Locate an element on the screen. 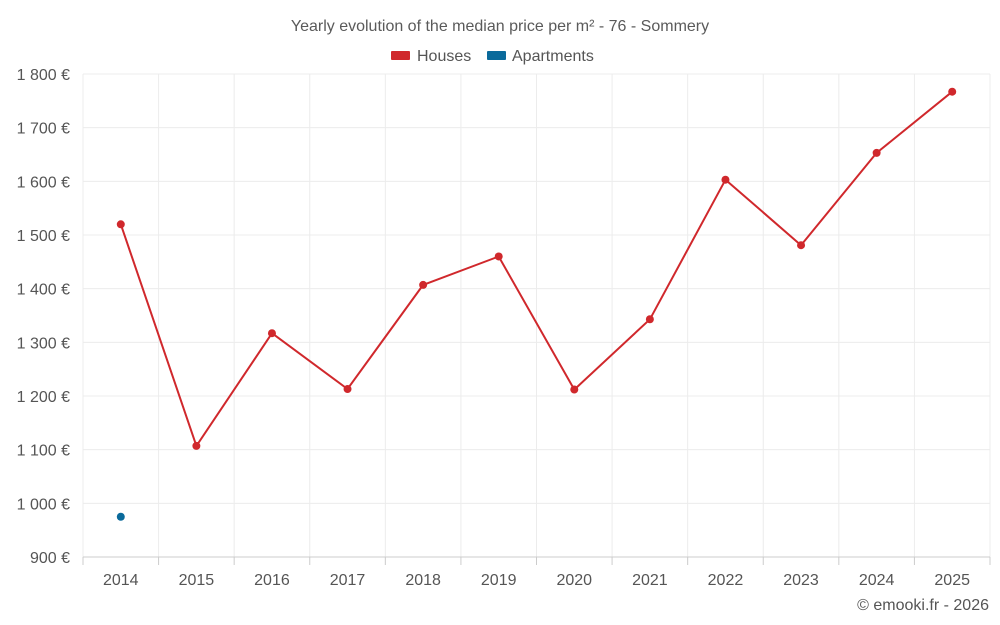  y-tick-label-1400: 1 400 € is located at coordinates (43, 290).